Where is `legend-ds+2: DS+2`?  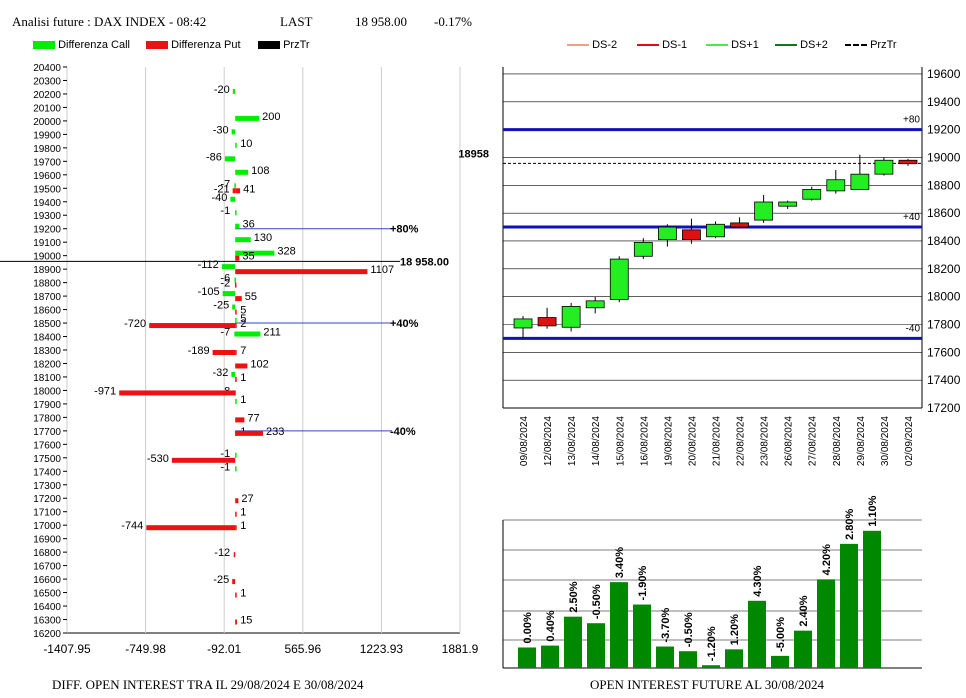 legend-ds+2: DS+2 is located at coordinates (801, 45).